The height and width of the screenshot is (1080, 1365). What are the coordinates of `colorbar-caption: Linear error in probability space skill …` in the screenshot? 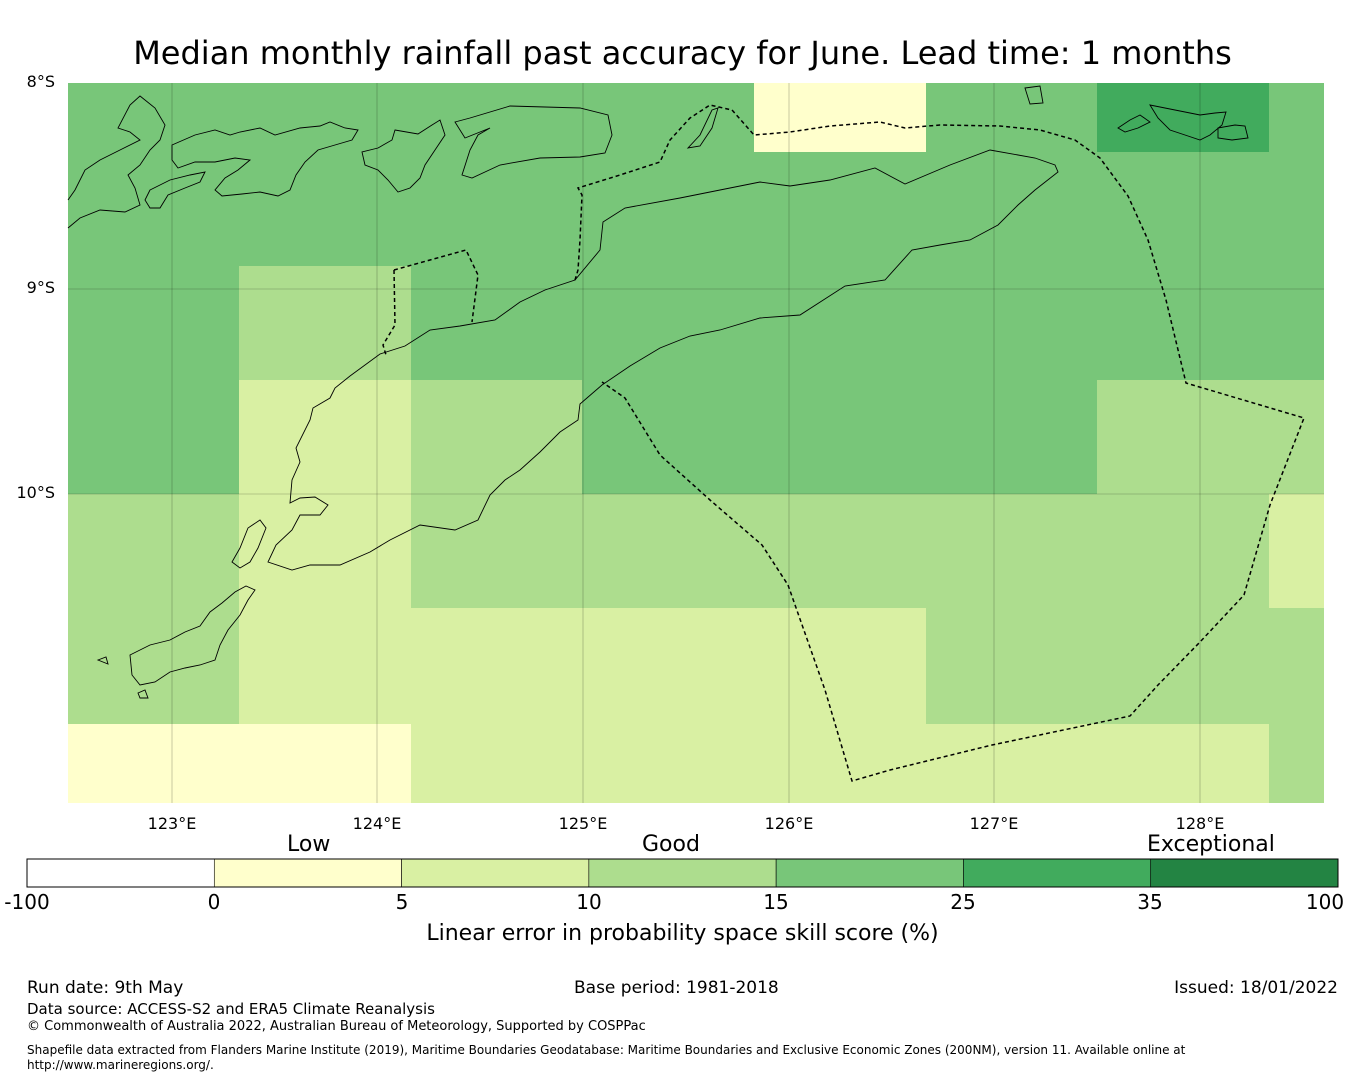 It's located at (682, 933).